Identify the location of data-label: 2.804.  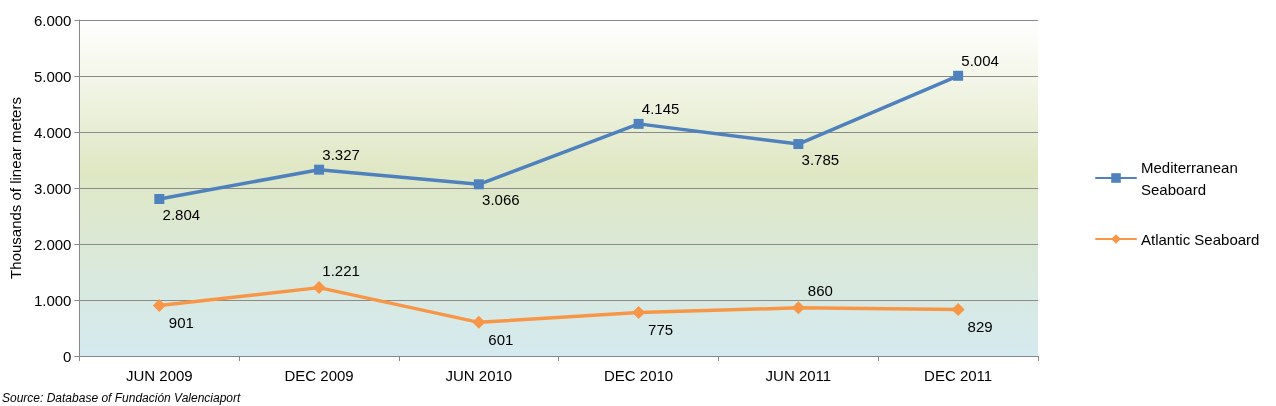
(181, 214).